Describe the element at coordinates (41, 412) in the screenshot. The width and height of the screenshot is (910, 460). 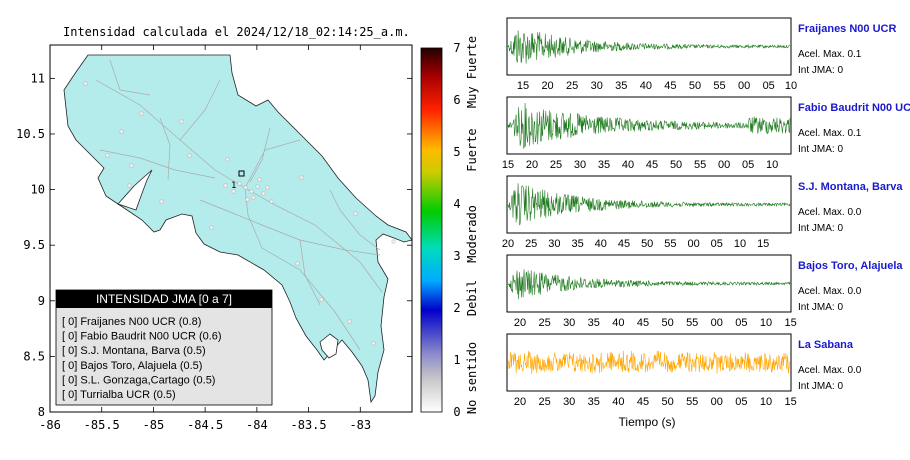
I see `map-y-tick-label: 8` at that location.